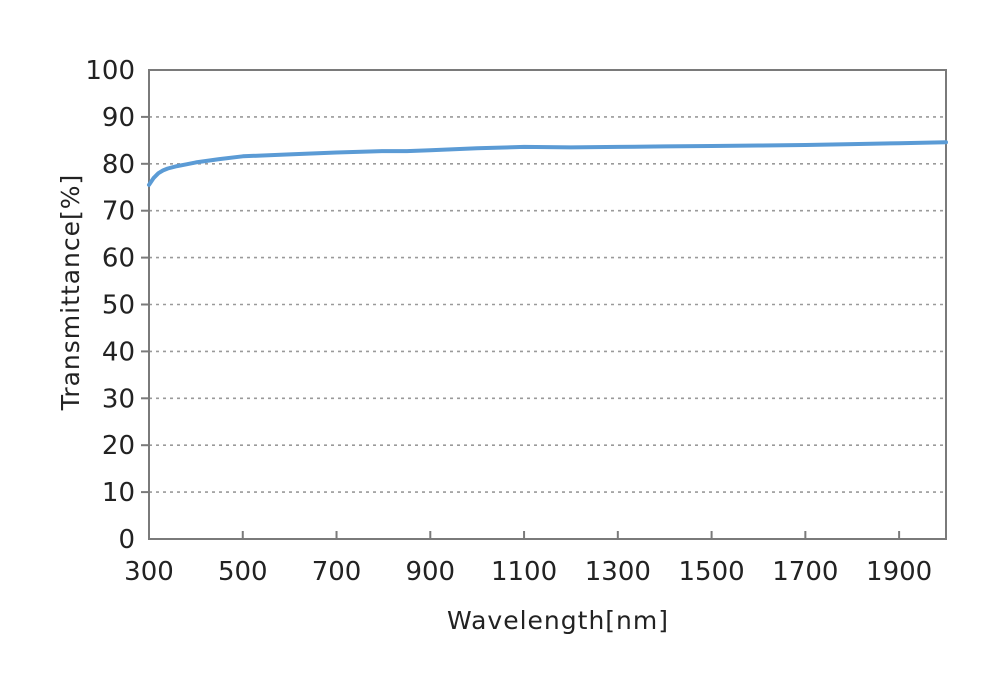 Image resolution: width=1000 pixels, height=680 pixels. I want to click on y-tick-label: 100, so click(110, 71).